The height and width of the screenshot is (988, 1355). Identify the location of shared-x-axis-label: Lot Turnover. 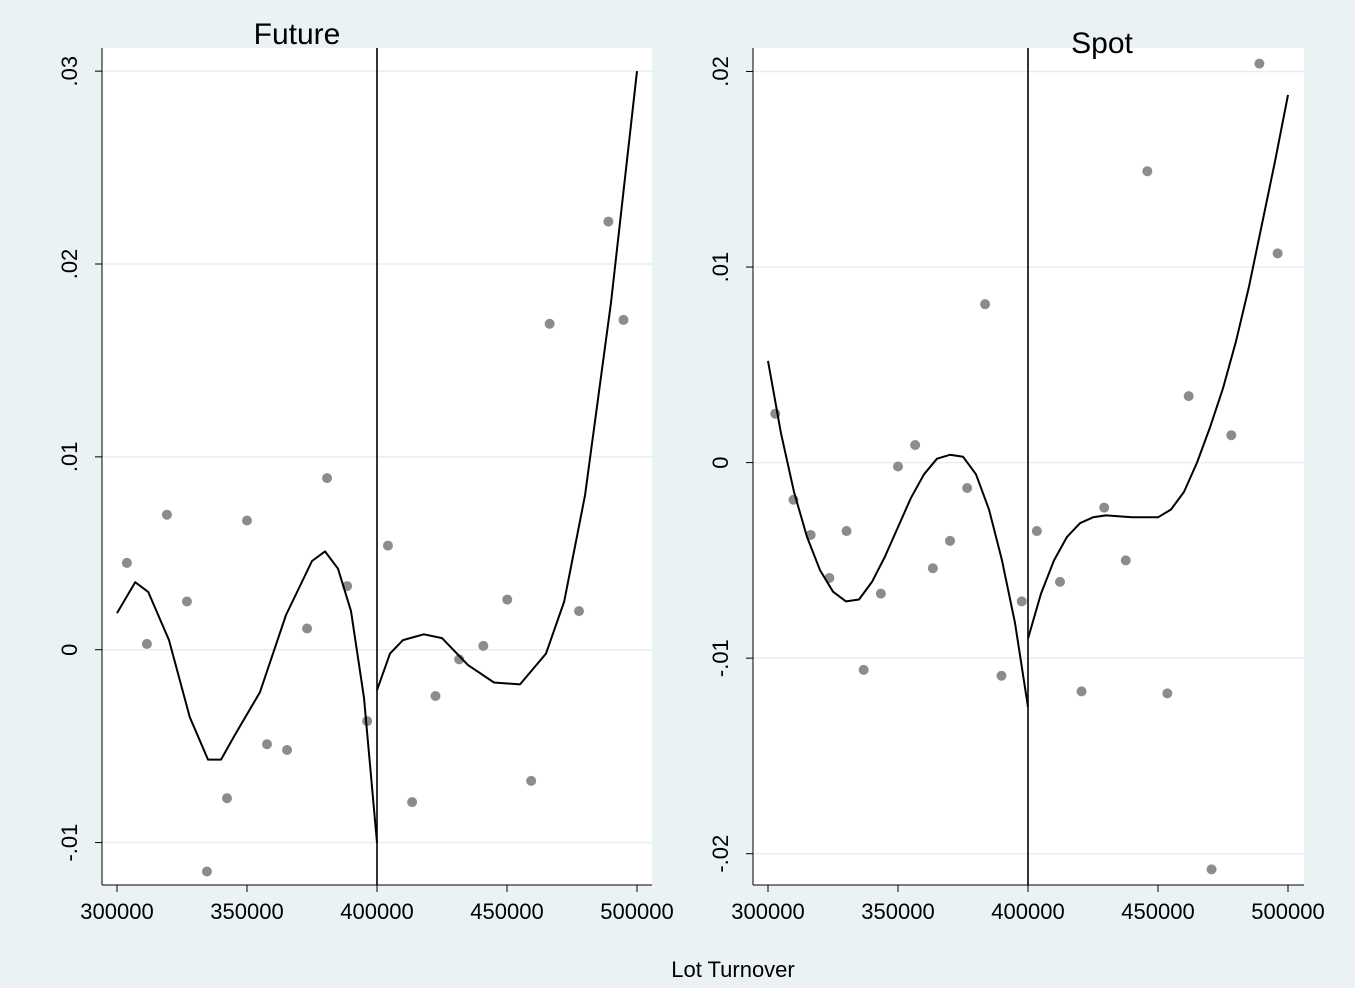
(733, 969).